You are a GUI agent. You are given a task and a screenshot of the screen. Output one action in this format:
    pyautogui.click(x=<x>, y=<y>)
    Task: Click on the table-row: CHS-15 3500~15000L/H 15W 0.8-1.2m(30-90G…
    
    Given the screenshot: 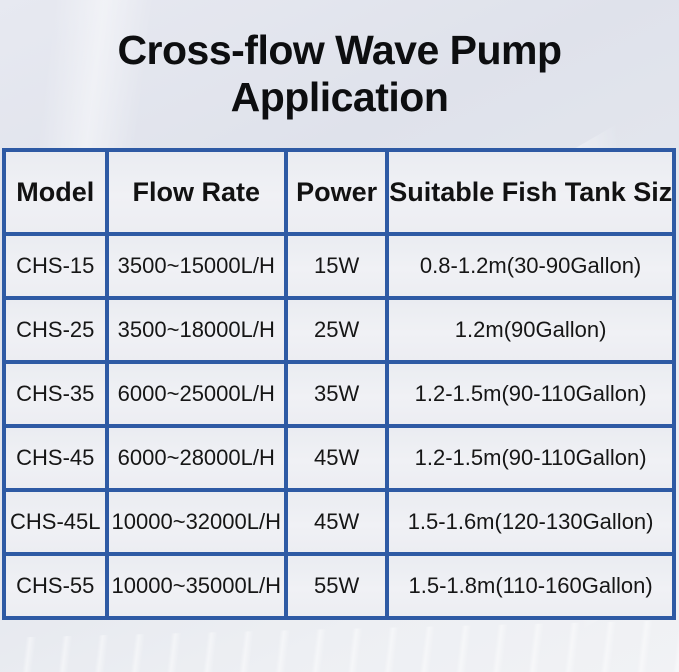 What is the action you would take?
    pyautogui.click(x=339, y=266)
    